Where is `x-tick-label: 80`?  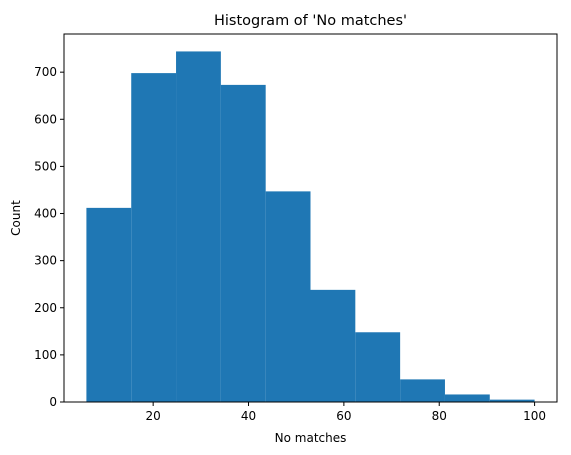 x-tick-label: 80 is located at coordinates (439, 416).